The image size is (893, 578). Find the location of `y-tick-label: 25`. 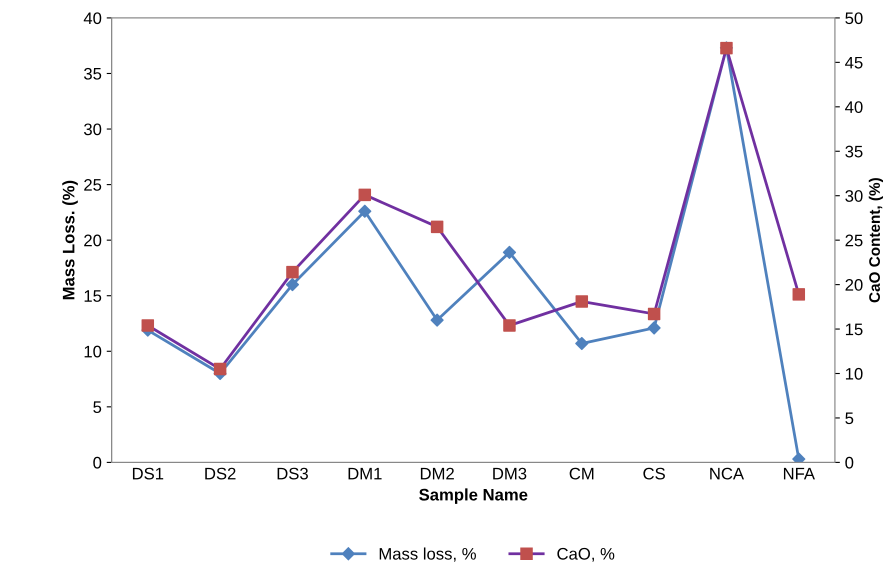

y-tick-label: 25 is located at coordinates (93, 185).